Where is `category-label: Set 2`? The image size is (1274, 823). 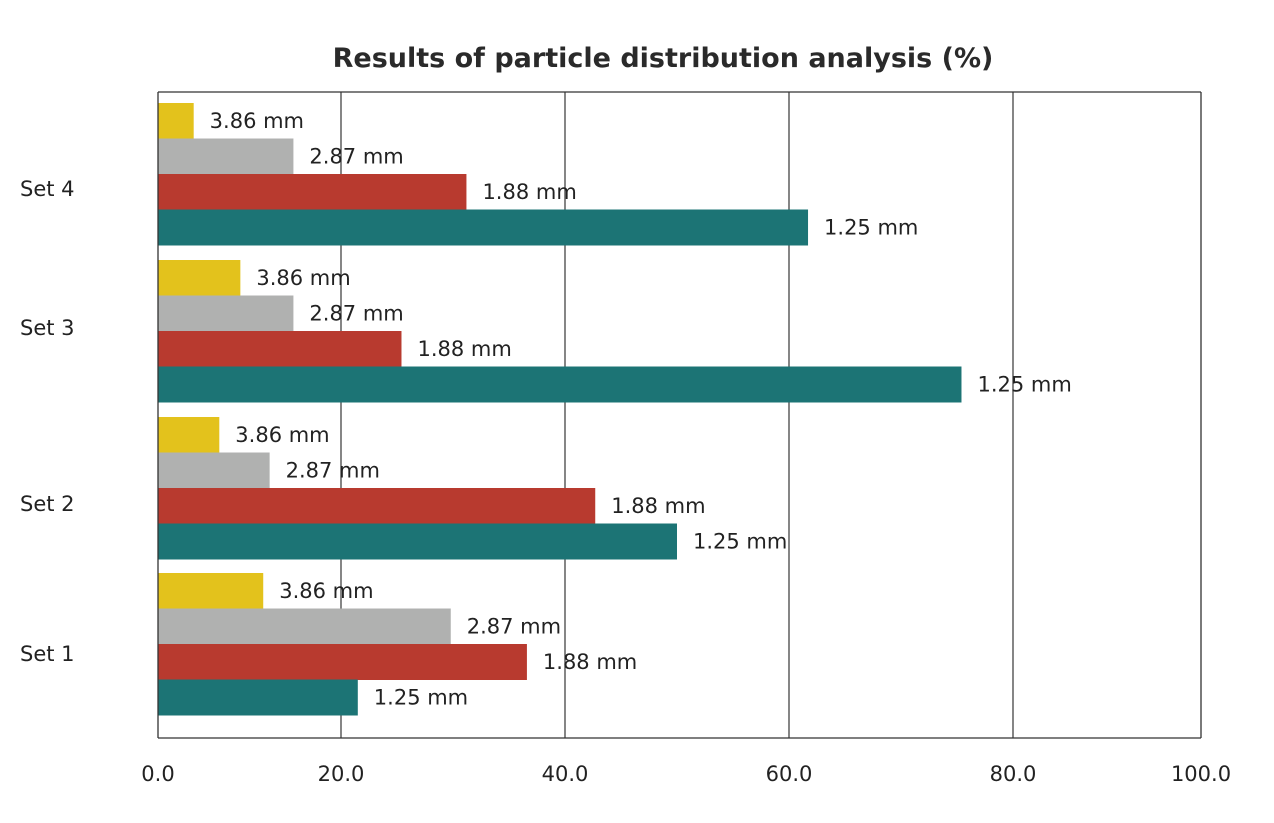
category-label: Set 2 is located at coordinates (47, 504).